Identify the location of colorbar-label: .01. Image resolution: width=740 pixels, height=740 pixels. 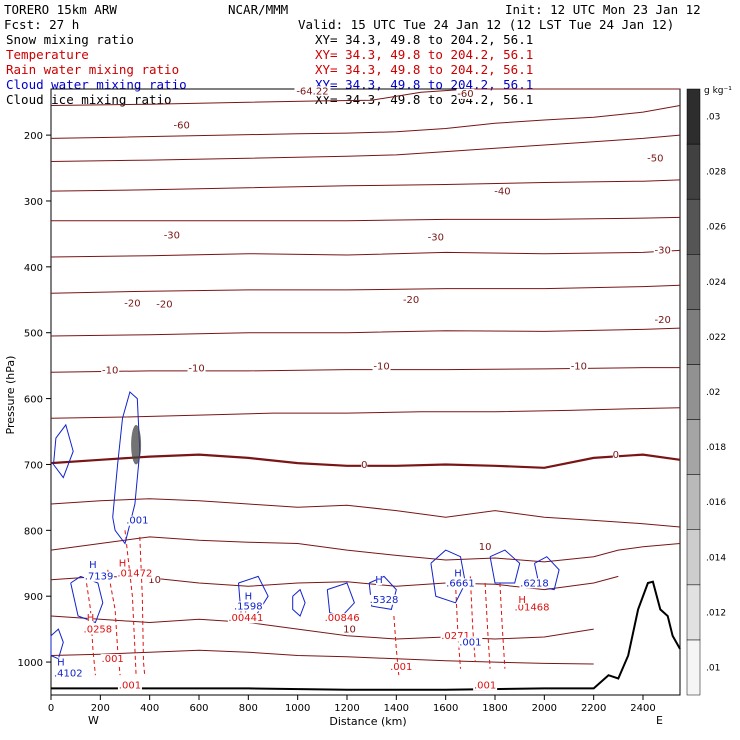
(713, 668).